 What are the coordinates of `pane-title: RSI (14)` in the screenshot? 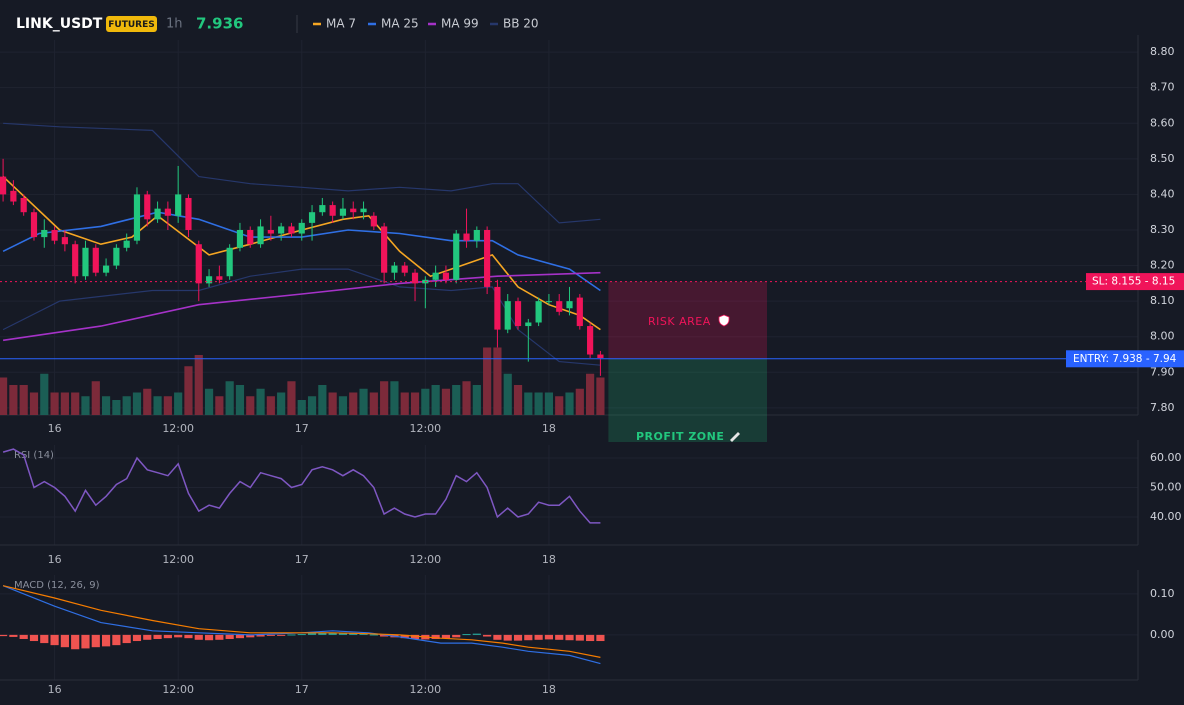 It's located at (34, 455).